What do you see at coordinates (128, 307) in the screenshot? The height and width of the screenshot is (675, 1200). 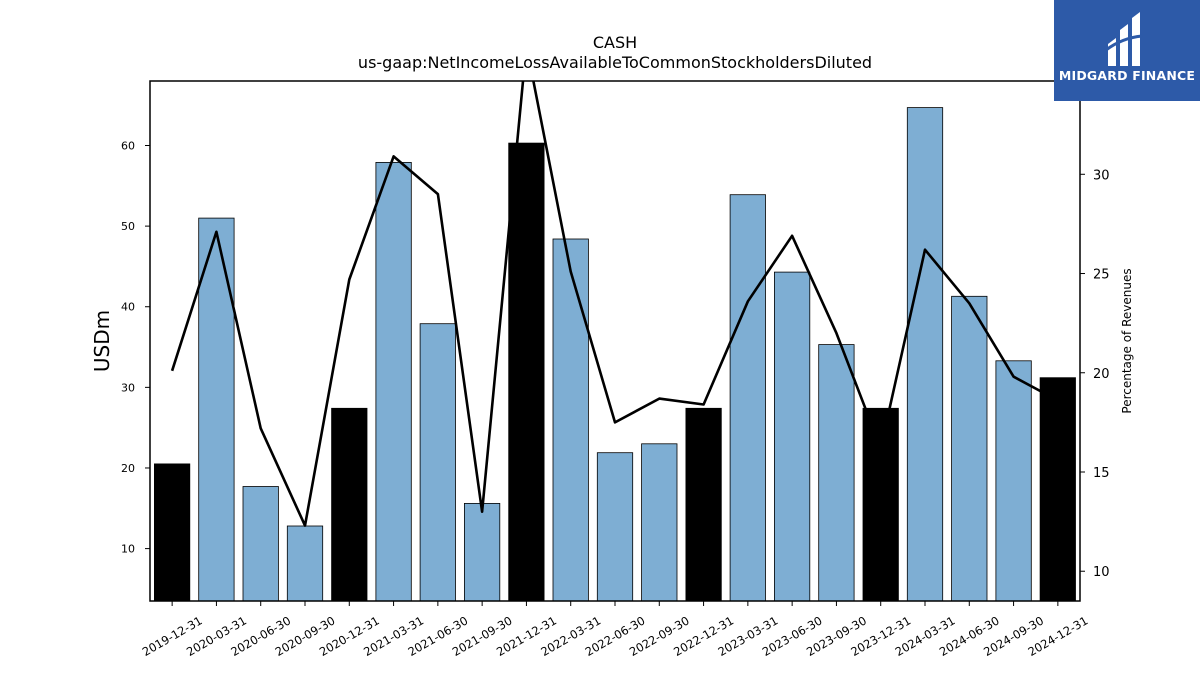 I see `y-tick-label: 40` at bounding box center [128, 307].